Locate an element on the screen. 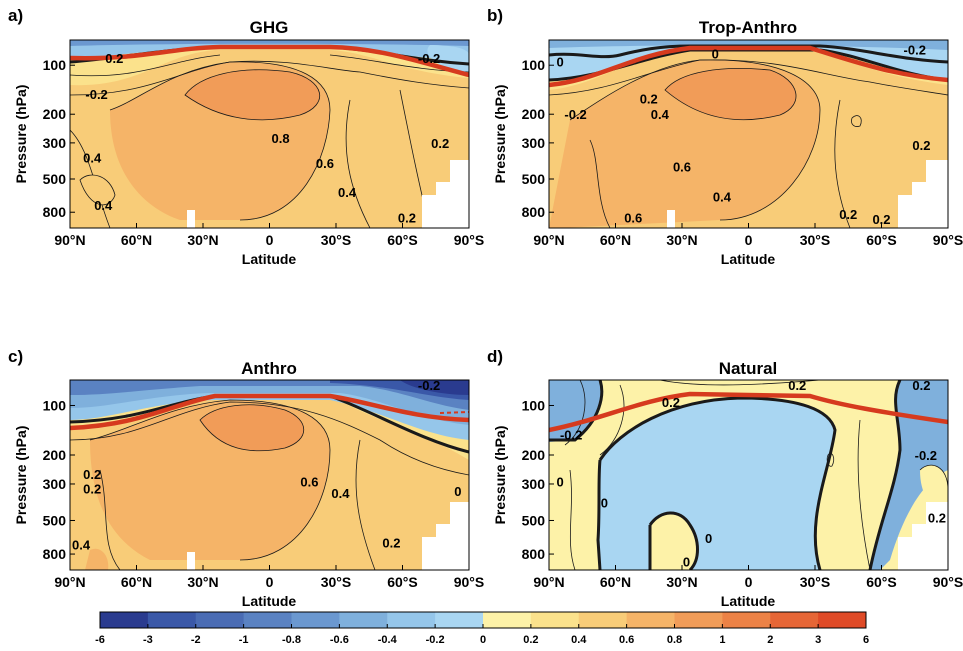 The width and height of the screenshot is (963, 651). colorbar-tick-label: 0.2 is located at coordinates (530, 640).